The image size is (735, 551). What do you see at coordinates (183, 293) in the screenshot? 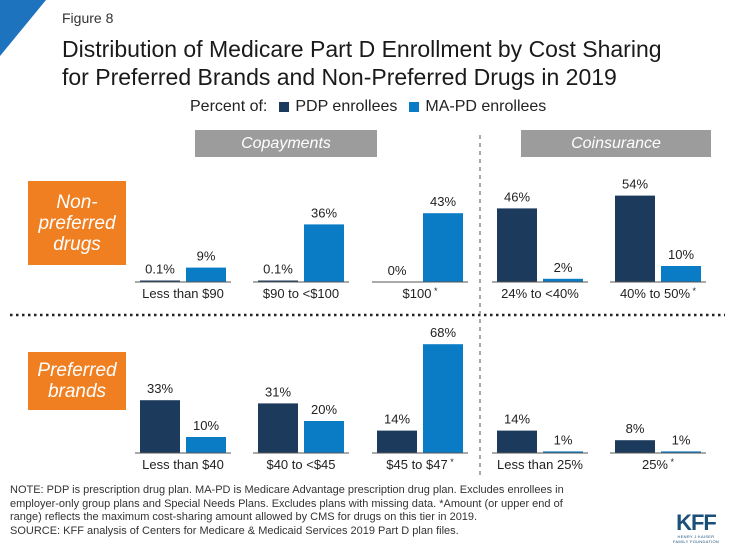
I see `category-label: Less than $90` at bounding box center [183, 293].